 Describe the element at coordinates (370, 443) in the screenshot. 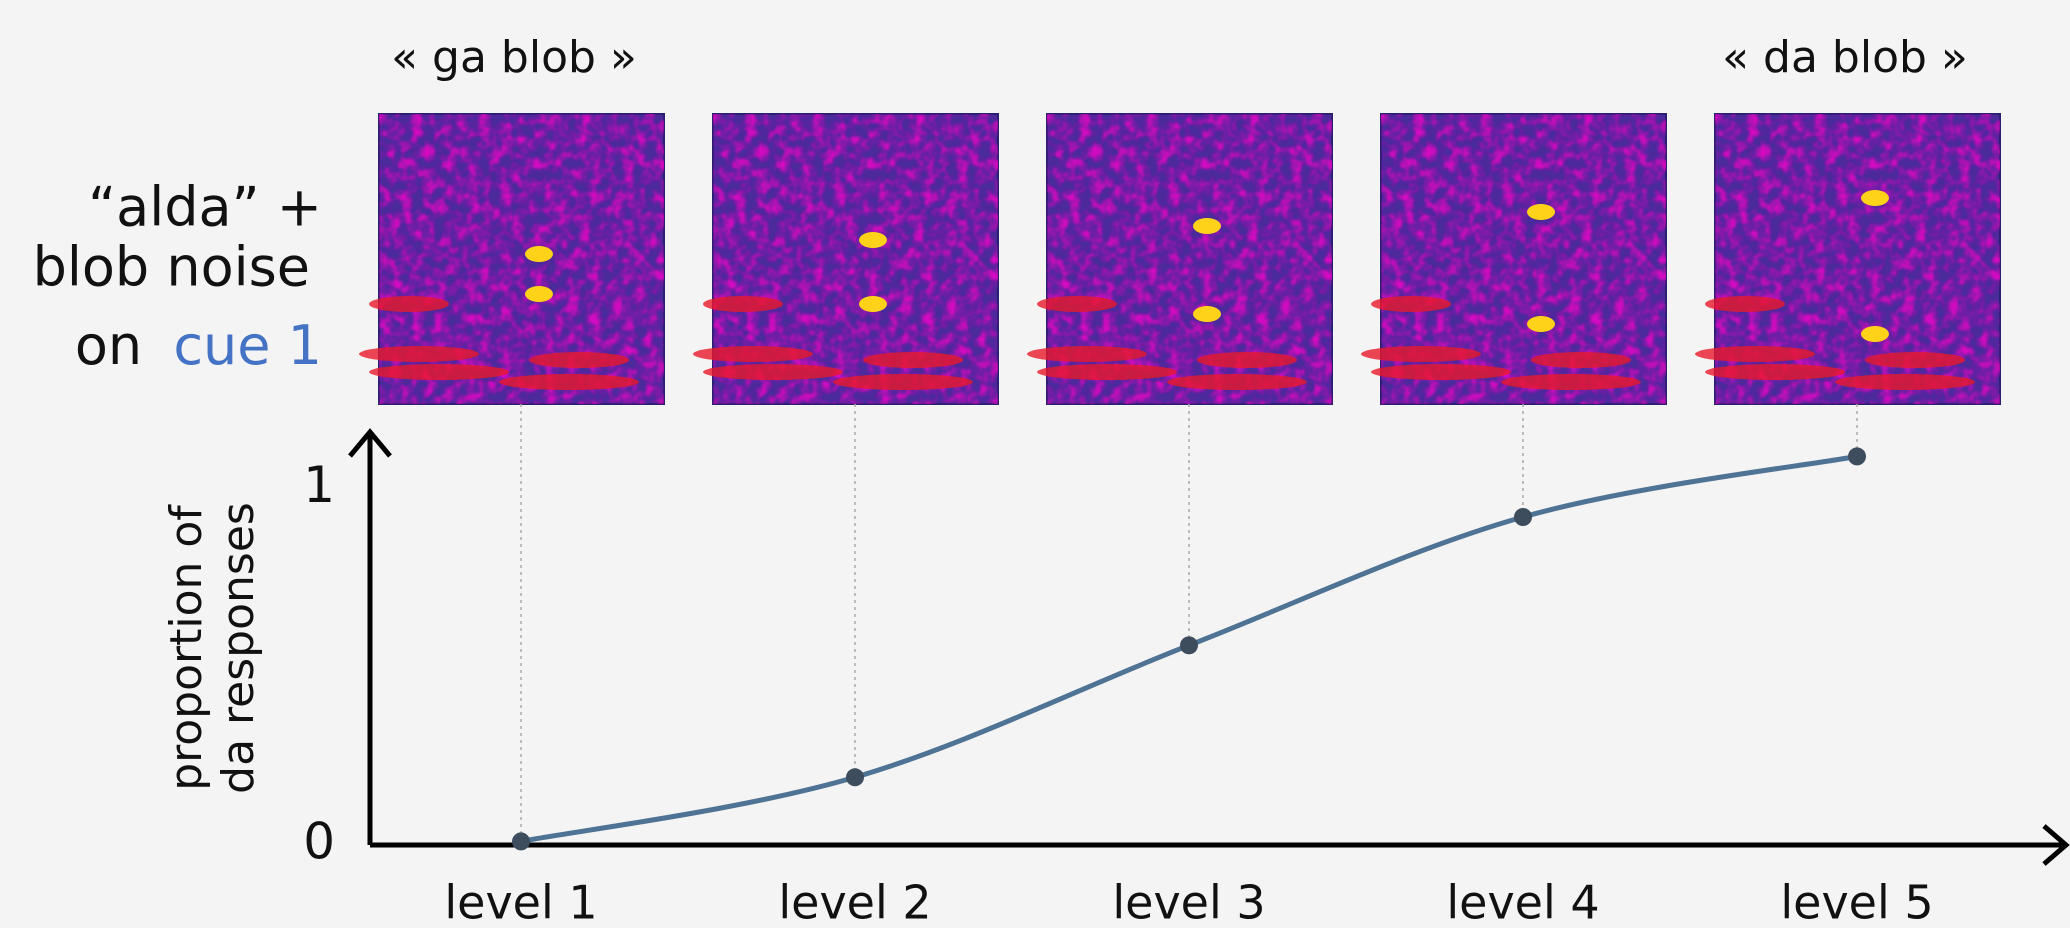

I see `y-arrow` at that location.